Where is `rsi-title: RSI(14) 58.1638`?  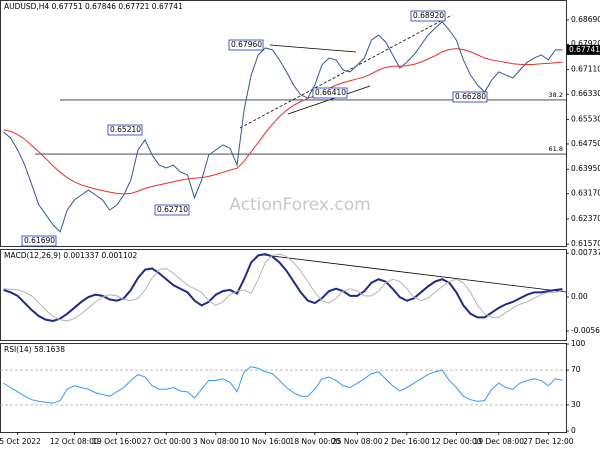
rsi-title: RSI(14) 58.1638 is located at coordinates (34, 349).